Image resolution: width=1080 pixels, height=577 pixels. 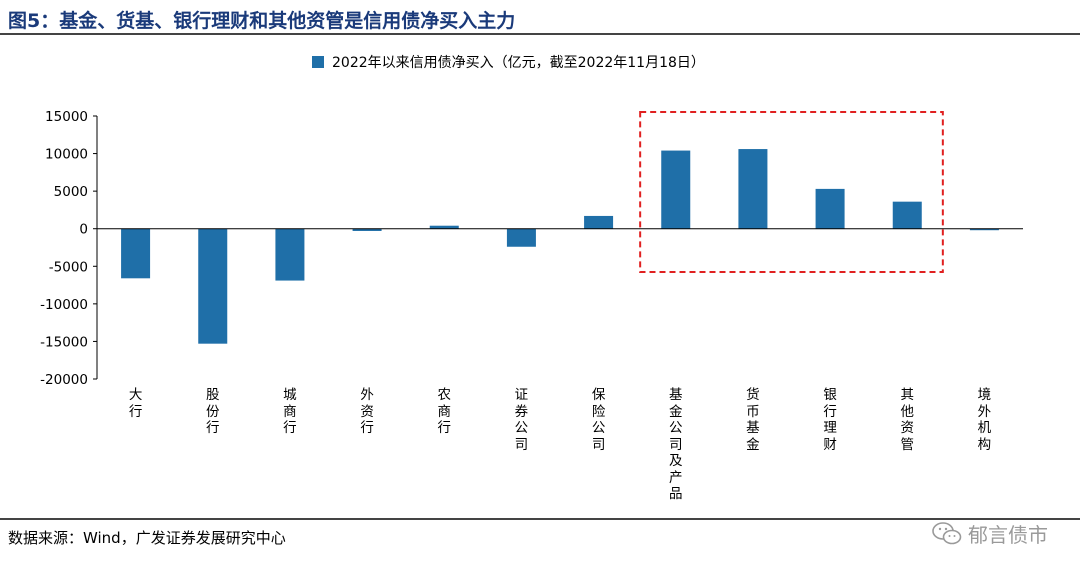 I want to click on y-tick-label: 10000, so click(x=66, y=155).